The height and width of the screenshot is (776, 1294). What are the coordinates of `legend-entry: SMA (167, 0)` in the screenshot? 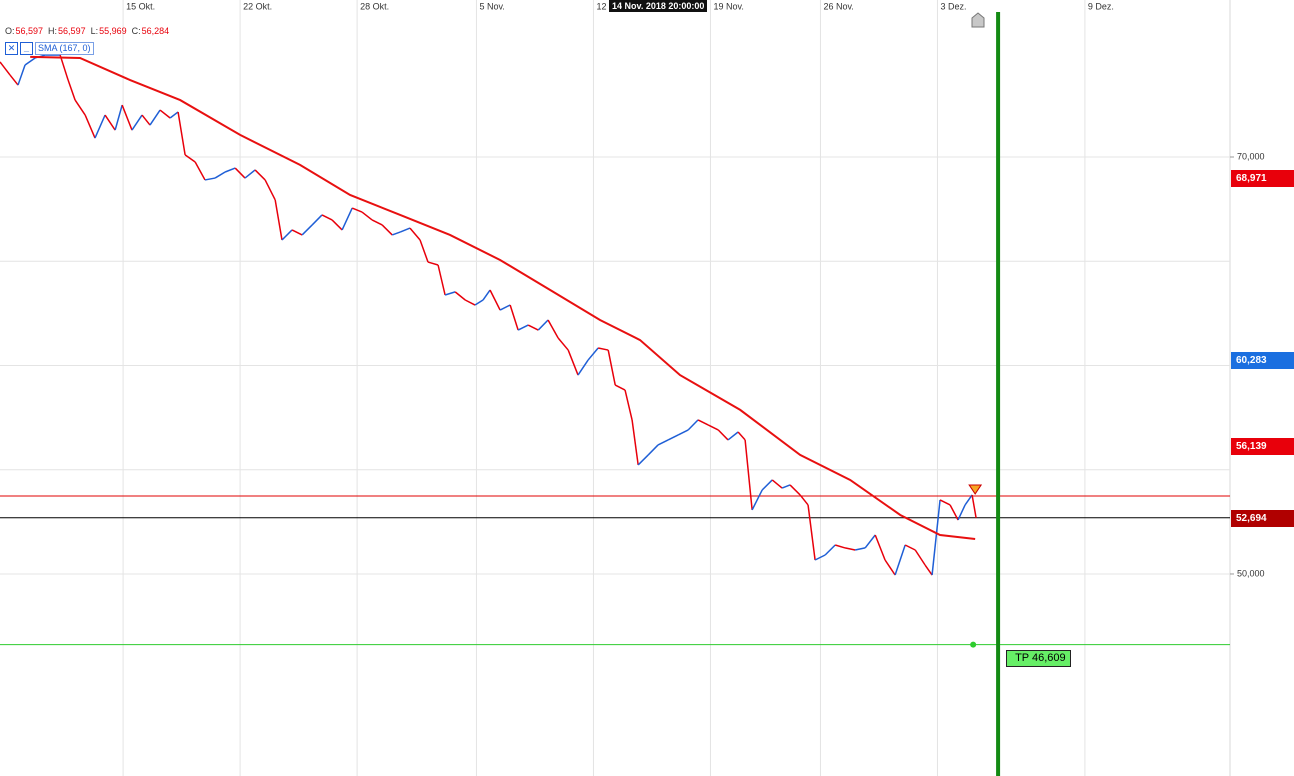 It's located at (64, 48).